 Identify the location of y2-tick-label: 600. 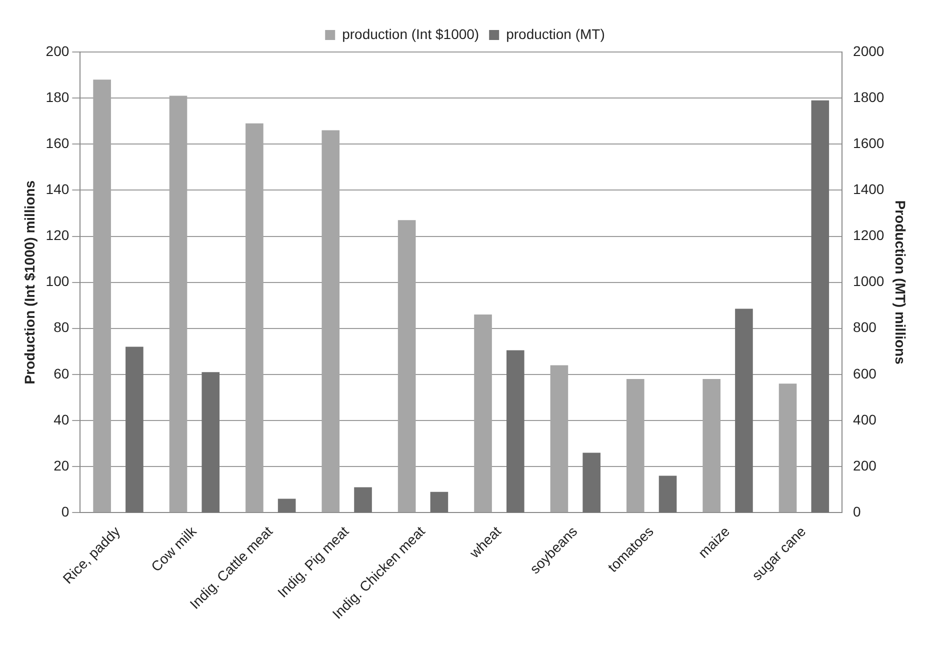
(865, 373).